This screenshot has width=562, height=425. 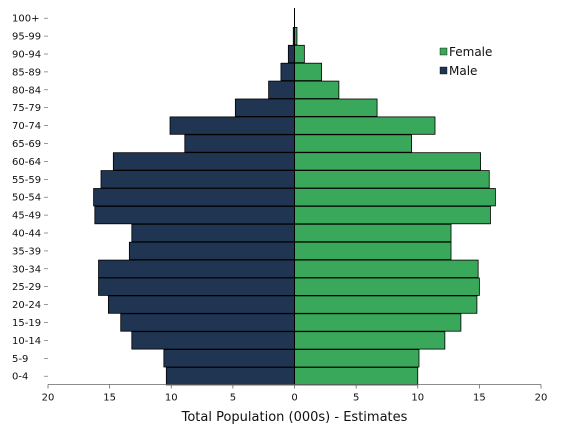 What do you see at coordinates (26, 198) in the screenshot?
I see `y-tick-label: 50-54` at bounding box center [26, 198].